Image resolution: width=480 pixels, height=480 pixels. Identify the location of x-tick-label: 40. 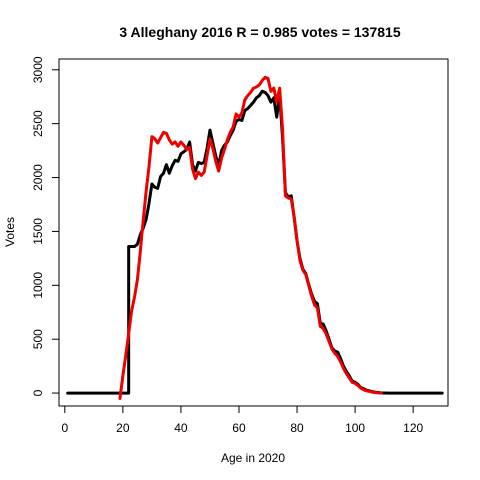
(181, 428).